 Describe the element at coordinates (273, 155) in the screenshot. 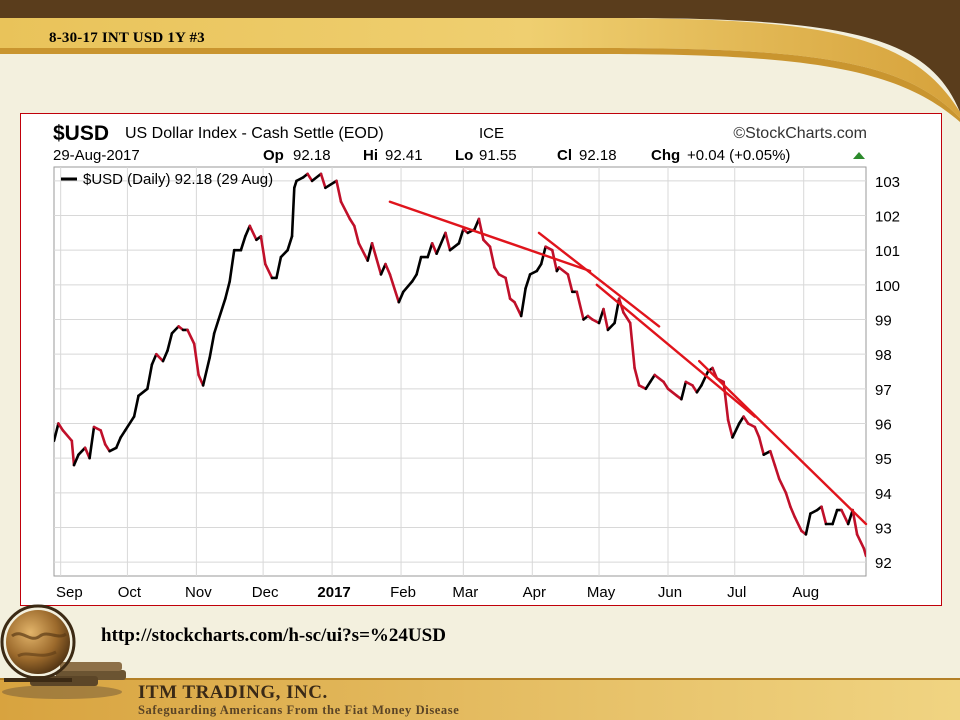

I see `op-label: Op` at that location.